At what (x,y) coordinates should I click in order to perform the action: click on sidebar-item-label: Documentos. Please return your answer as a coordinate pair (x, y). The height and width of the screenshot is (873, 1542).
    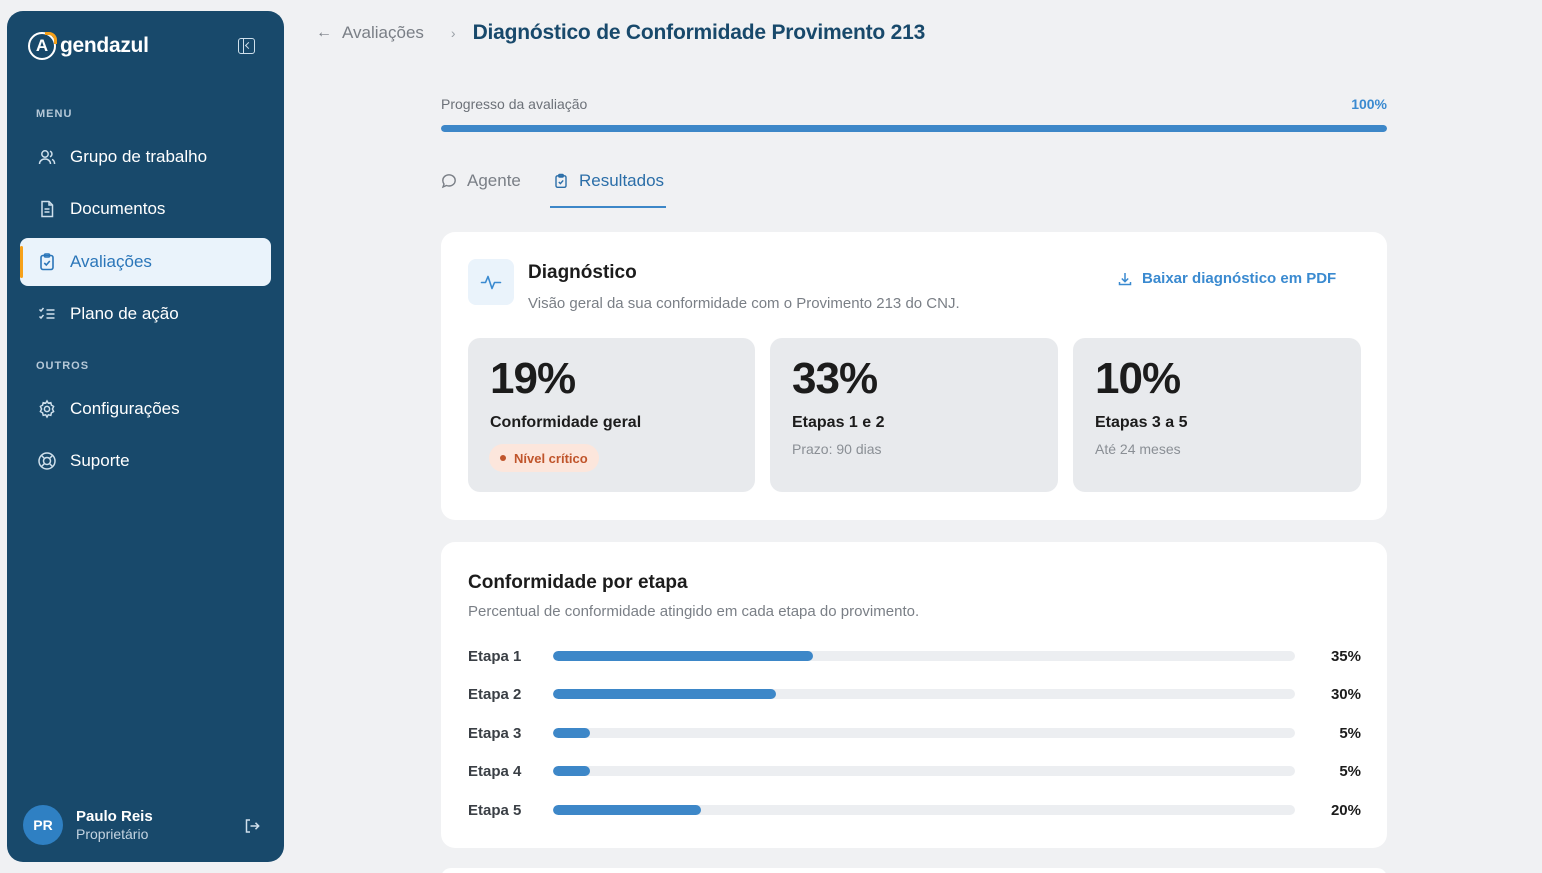
    Looking at the image, I should click on (118, 208).